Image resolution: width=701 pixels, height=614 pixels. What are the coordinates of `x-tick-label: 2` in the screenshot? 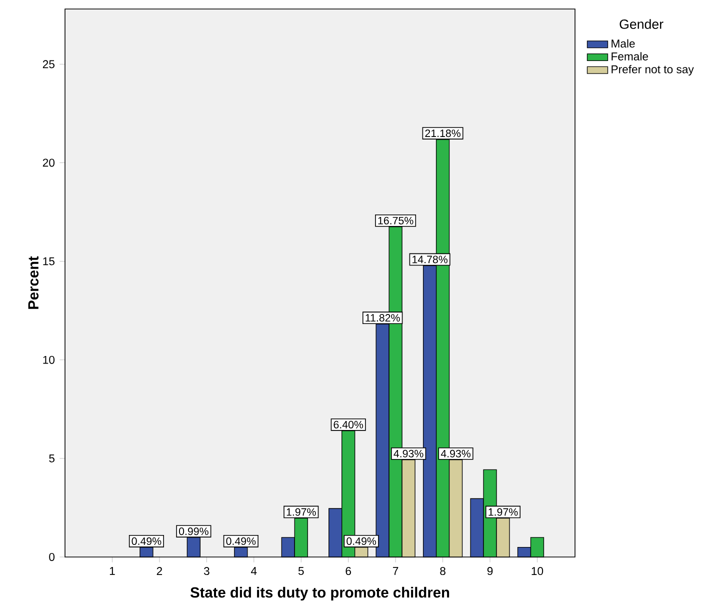 It's located at (159, 571).